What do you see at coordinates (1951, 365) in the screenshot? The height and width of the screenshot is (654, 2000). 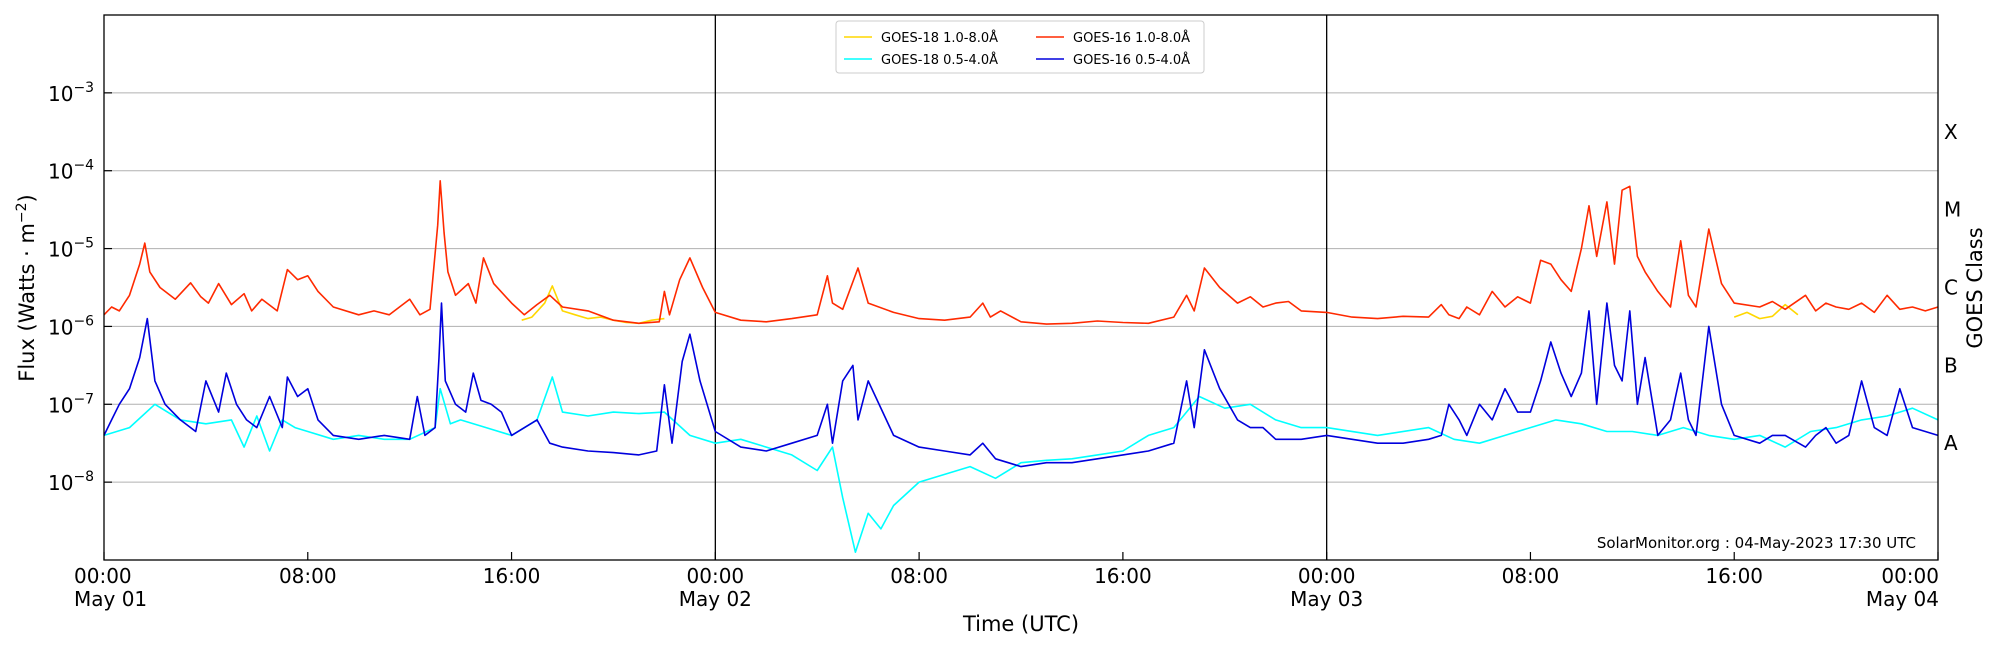 I see `goes-class-label: B` at bounding box center [1951, 365].